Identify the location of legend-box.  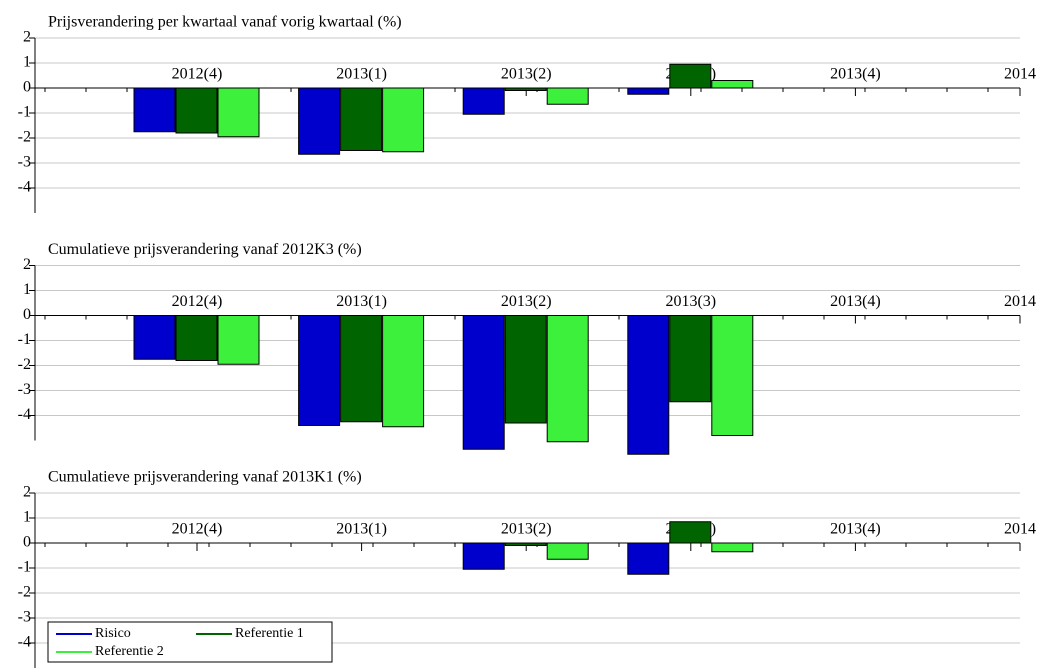
(190, 642).